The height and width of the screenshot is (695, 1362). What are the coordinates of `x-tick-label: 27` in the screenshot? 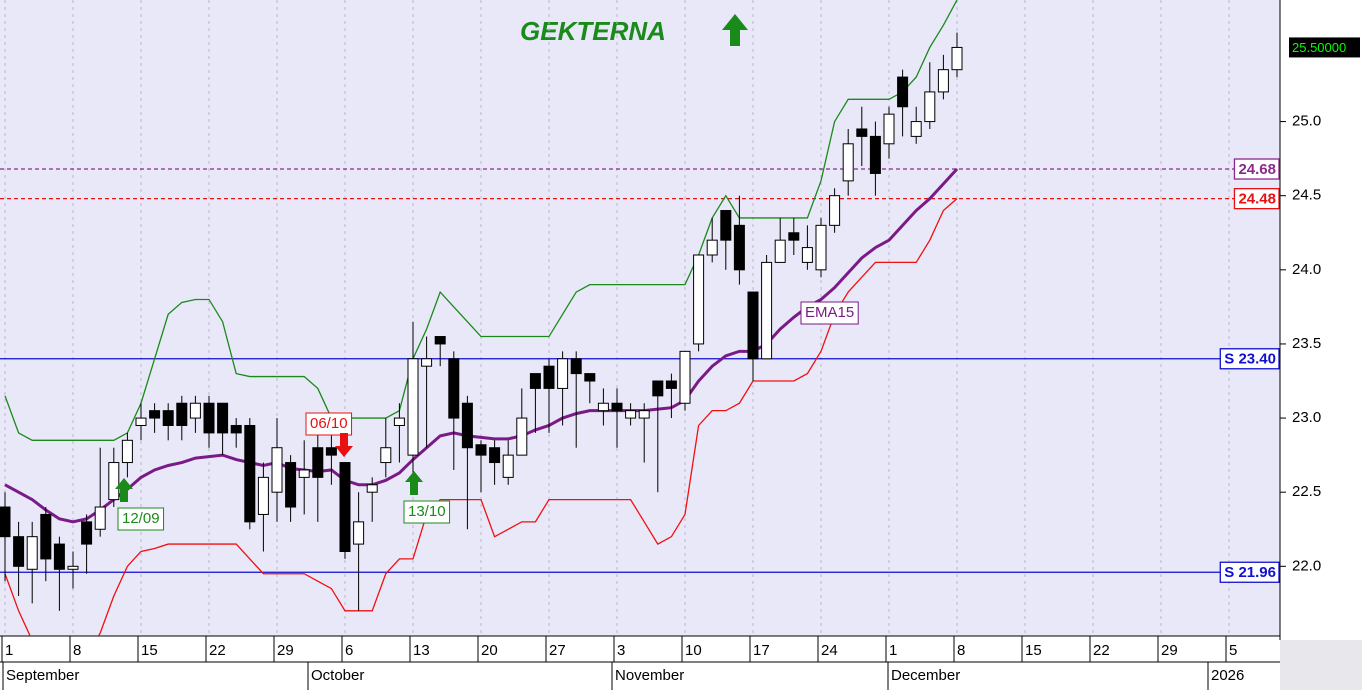 It's located at (557, 650).